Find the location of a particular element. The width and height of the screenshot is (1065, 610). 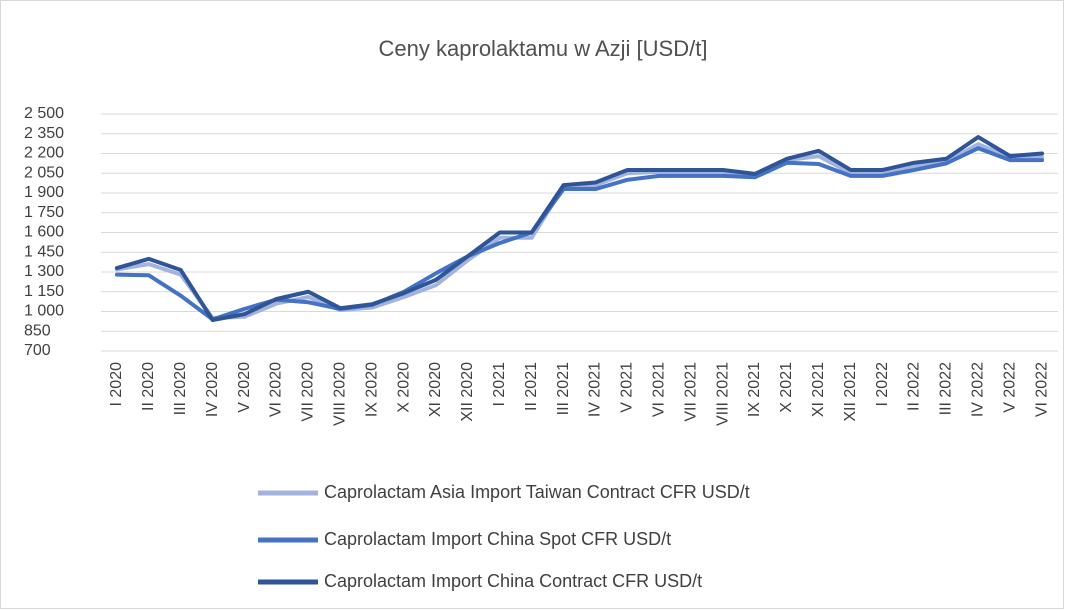

y-tick-label: 1 750 is located at coordinates (44, 212).